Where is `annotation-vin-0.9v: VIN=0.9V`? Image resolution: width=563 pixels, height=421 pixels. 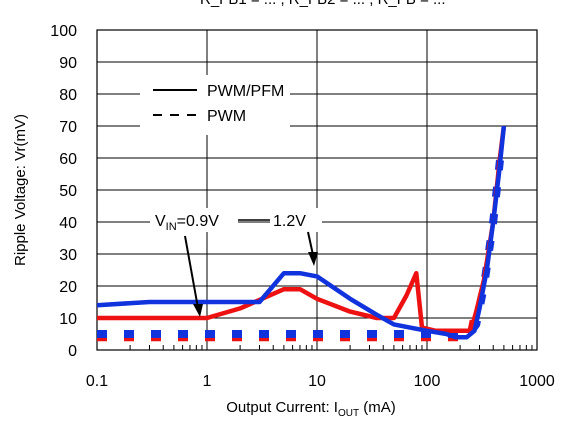
annotation-vin-0.9v: VIN=0.9V is located at coordinates (194, 262).